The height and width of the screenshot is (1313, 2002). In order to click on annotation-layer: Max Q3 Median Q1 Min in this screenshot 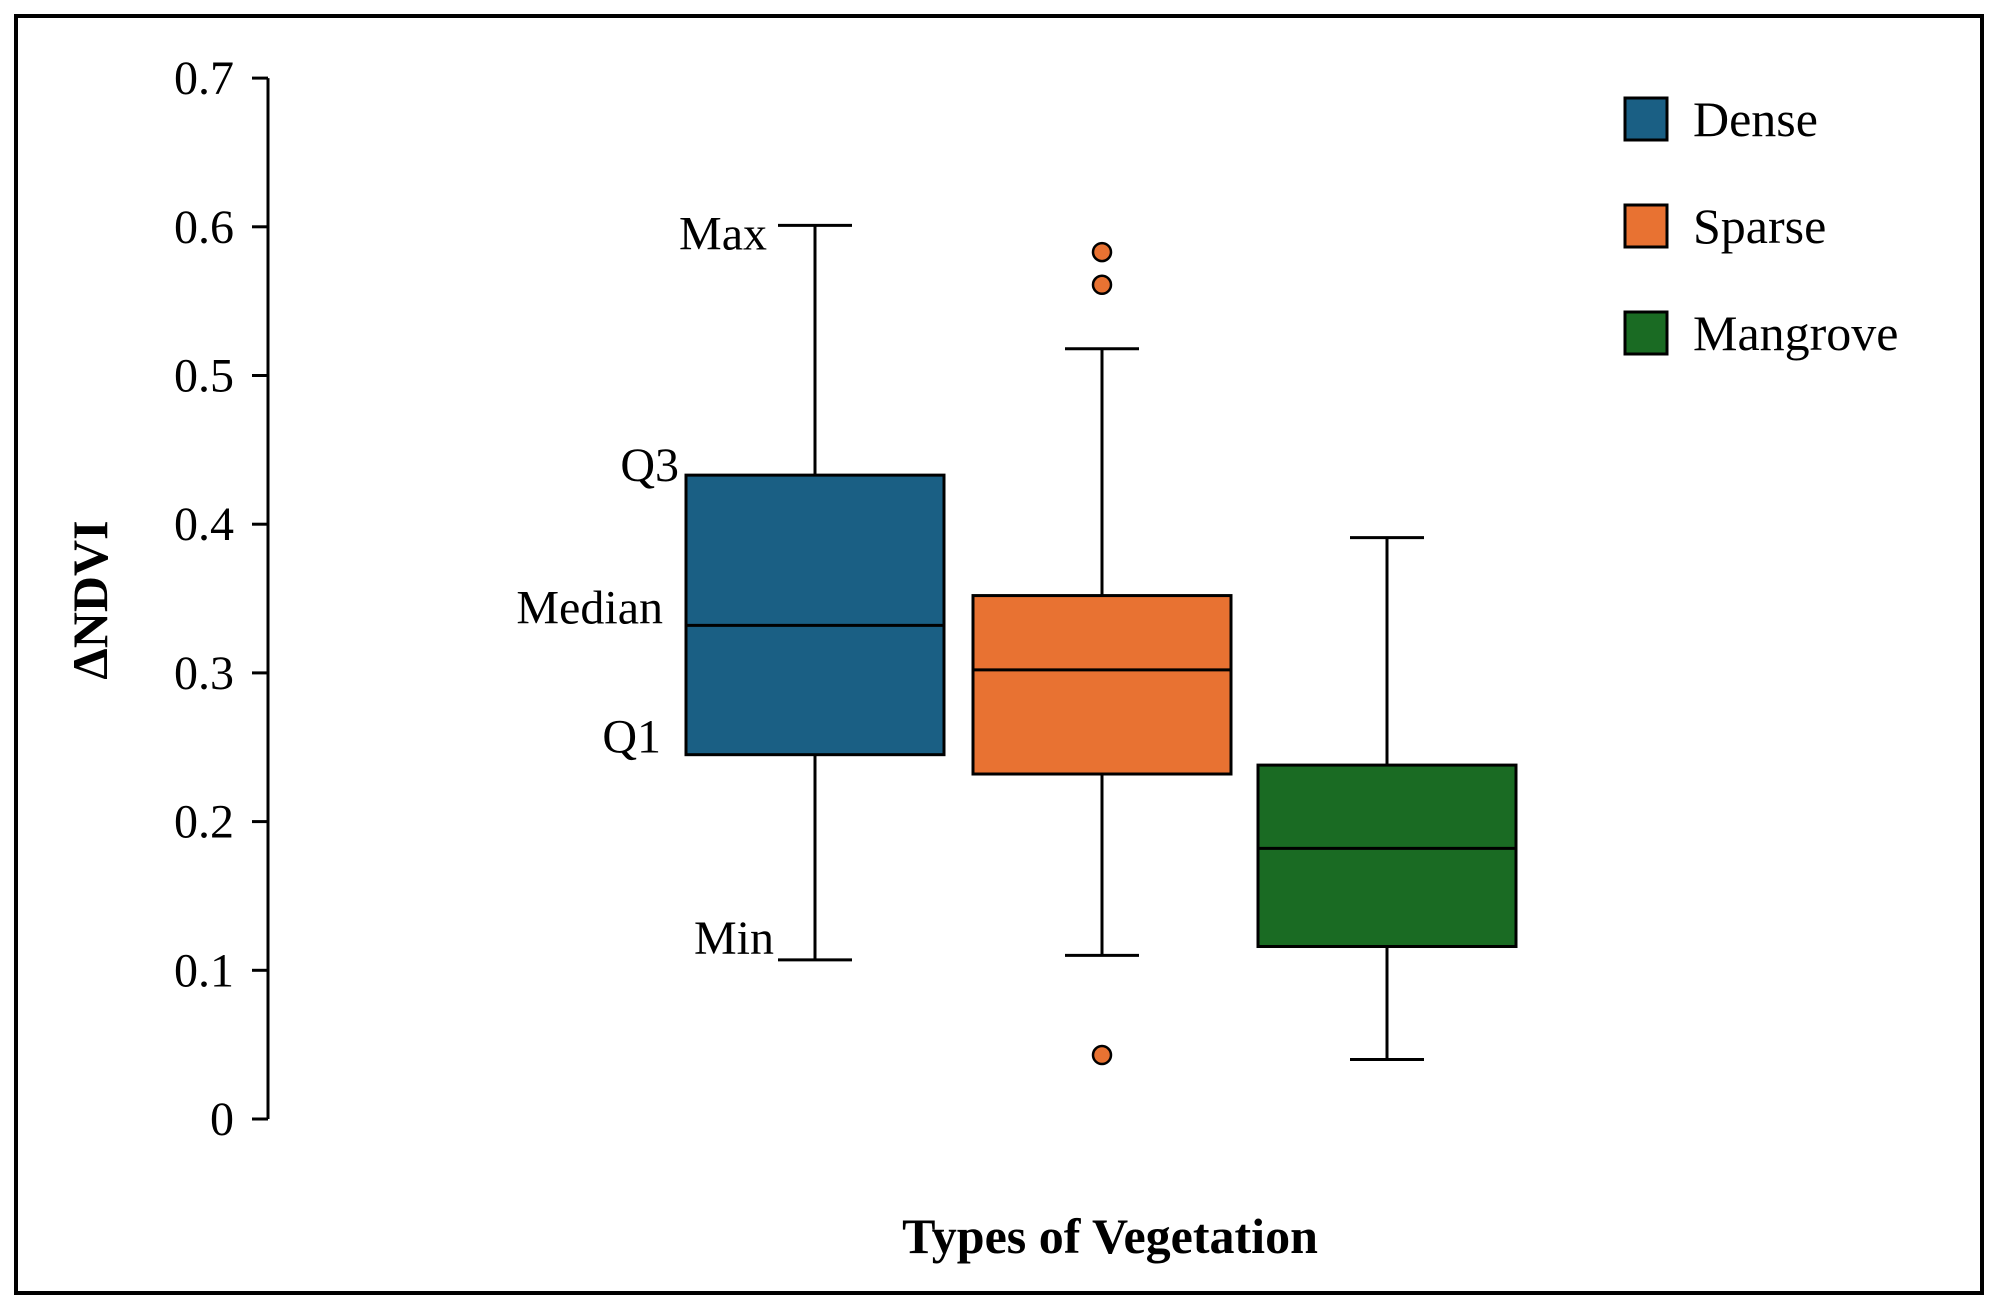, I will do `click(645, 586)`.